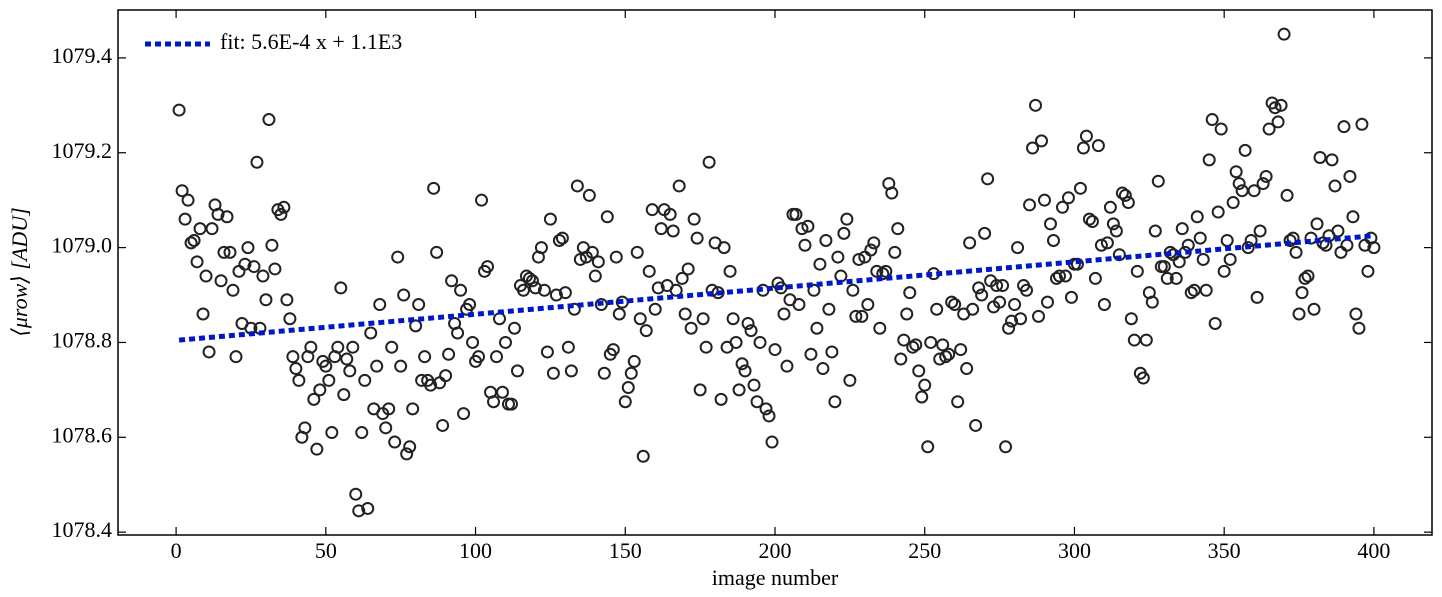  Describe the element at coordinates (82, 434) in the screenshot. I see `y-tick-label: 1078.6` at that location.